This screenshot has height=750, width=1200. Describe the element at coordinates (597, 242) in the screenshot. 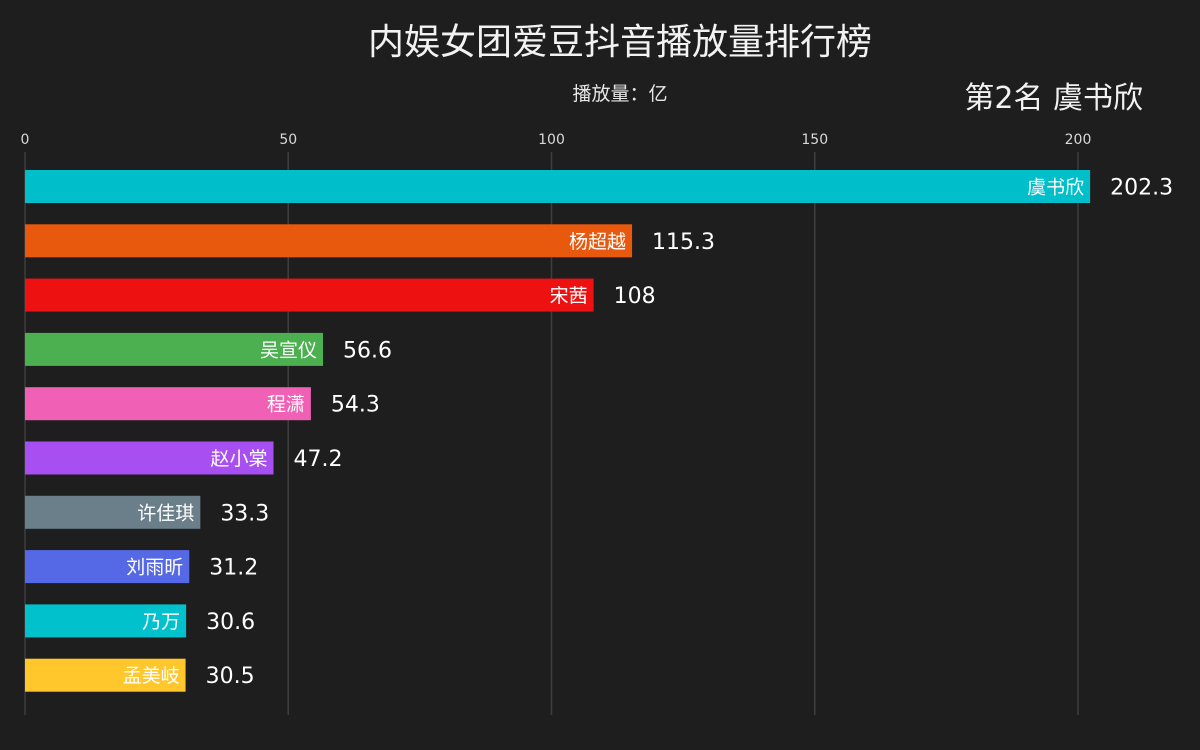

I see `bar-label: 杨超越` at that location.